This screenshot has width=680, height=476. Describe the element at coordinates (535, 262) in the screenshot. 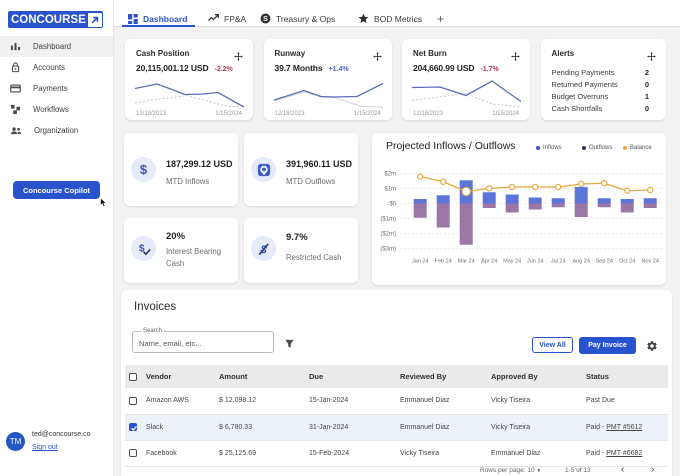

I see `svg-text: Jun 24` at that location.